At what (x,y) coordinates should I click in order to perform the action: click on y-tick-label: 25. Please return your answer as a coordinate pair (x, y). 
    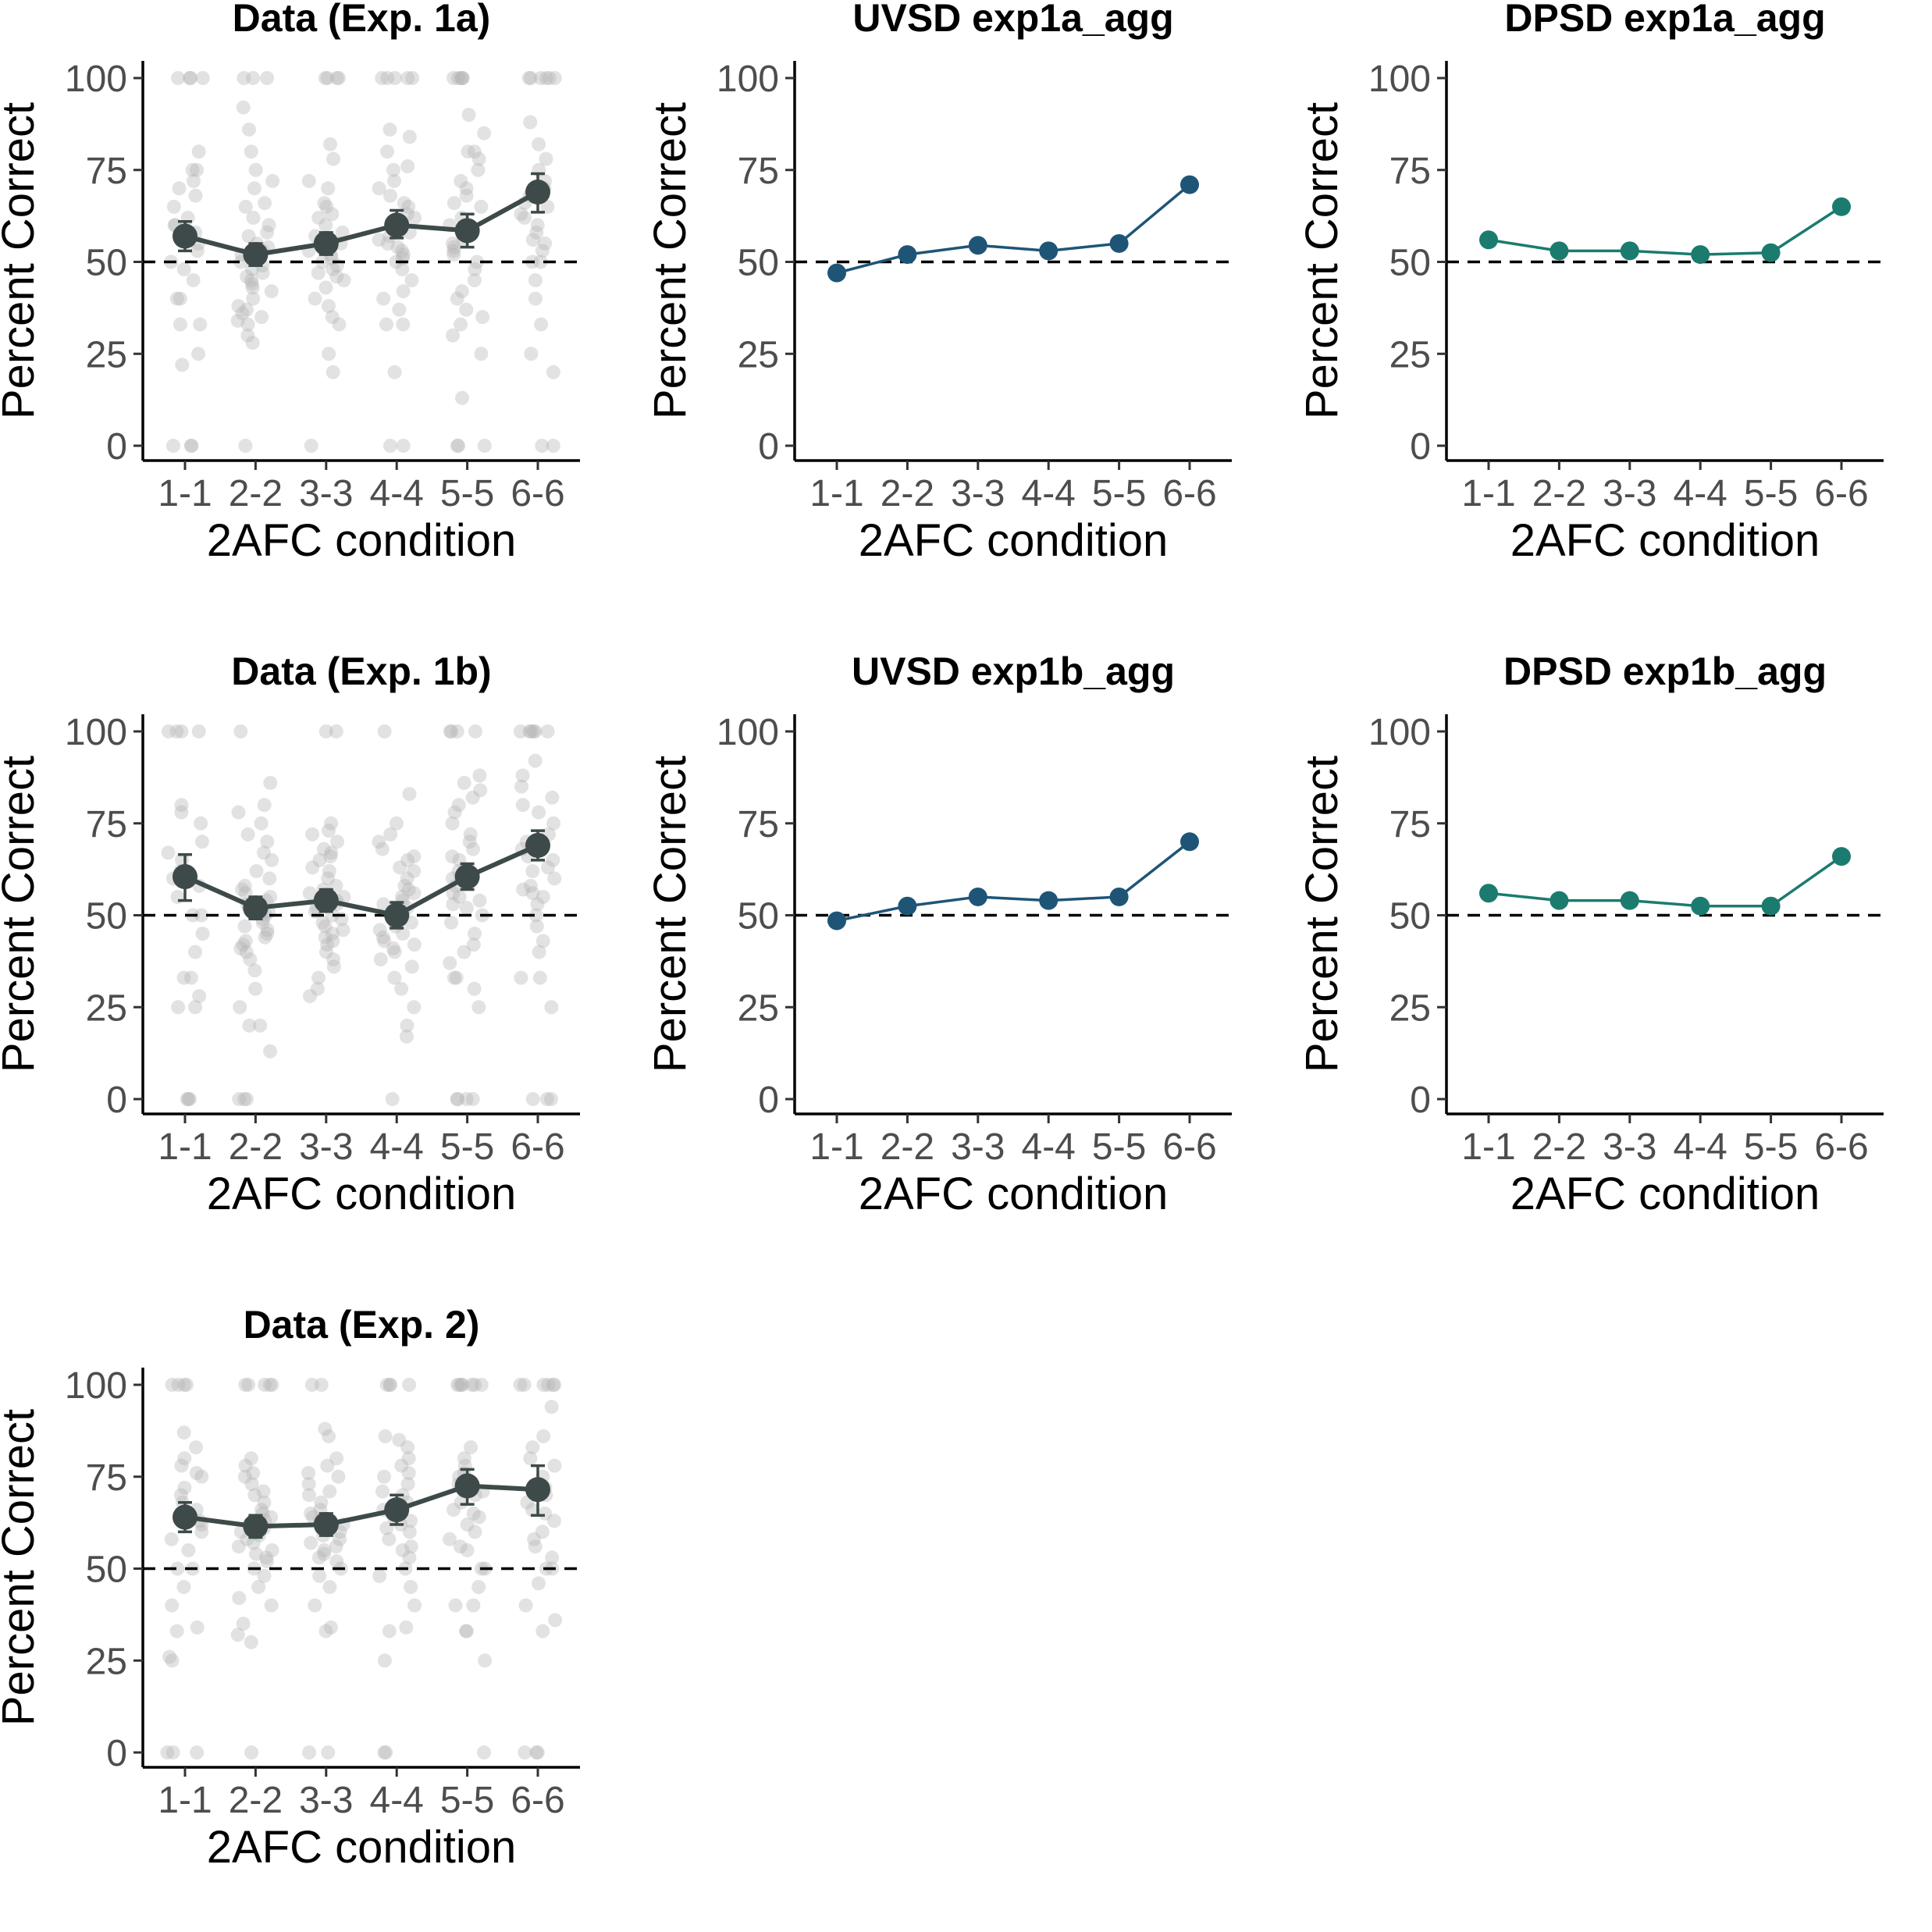
    Looking at the image, I should click on (106, 1661).